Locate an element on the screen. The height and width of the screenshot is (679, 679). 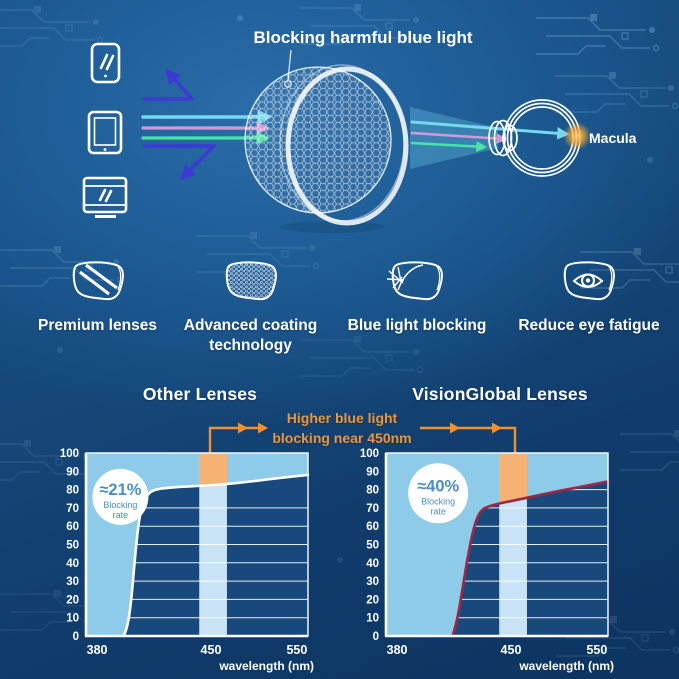
feature-label: Advanced coating technology is located at coordinates (250, 335).